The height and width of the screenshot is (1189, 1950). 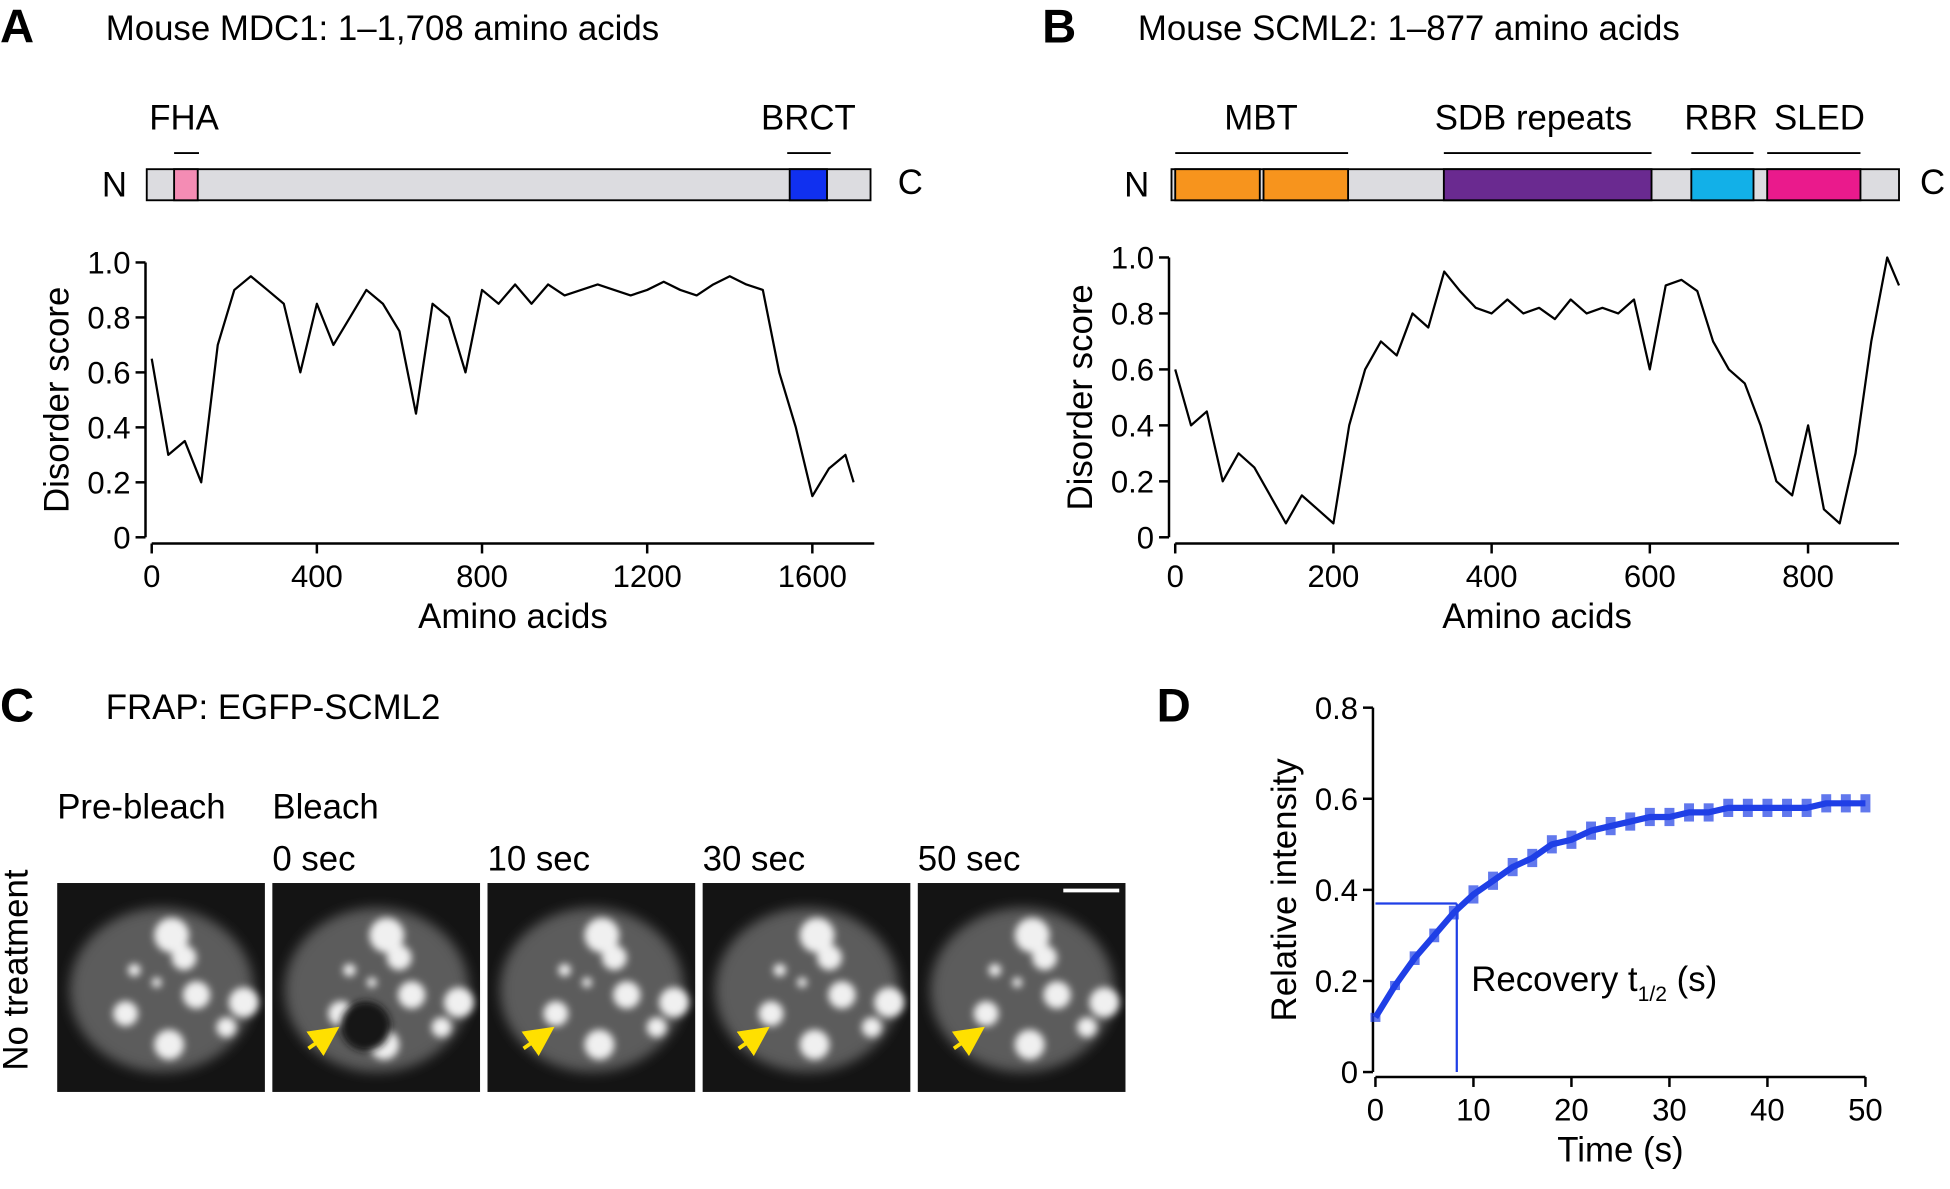 I want to click on x-tick-label: 20, so click(x=1571, y=1110).